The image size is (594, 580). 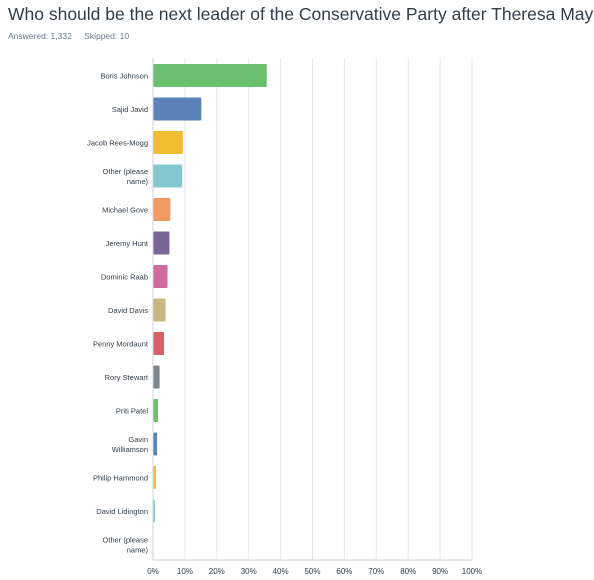 I want to click on x-tick-label: 40%, so click(x=281, y=571).